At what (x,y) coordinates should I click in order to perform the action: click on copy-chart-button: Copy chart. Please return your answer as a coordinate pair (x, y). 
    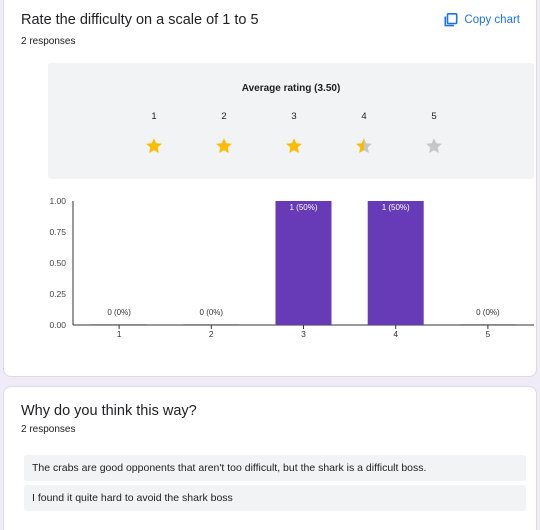
    Looking at the image, I should click on (482, 20).